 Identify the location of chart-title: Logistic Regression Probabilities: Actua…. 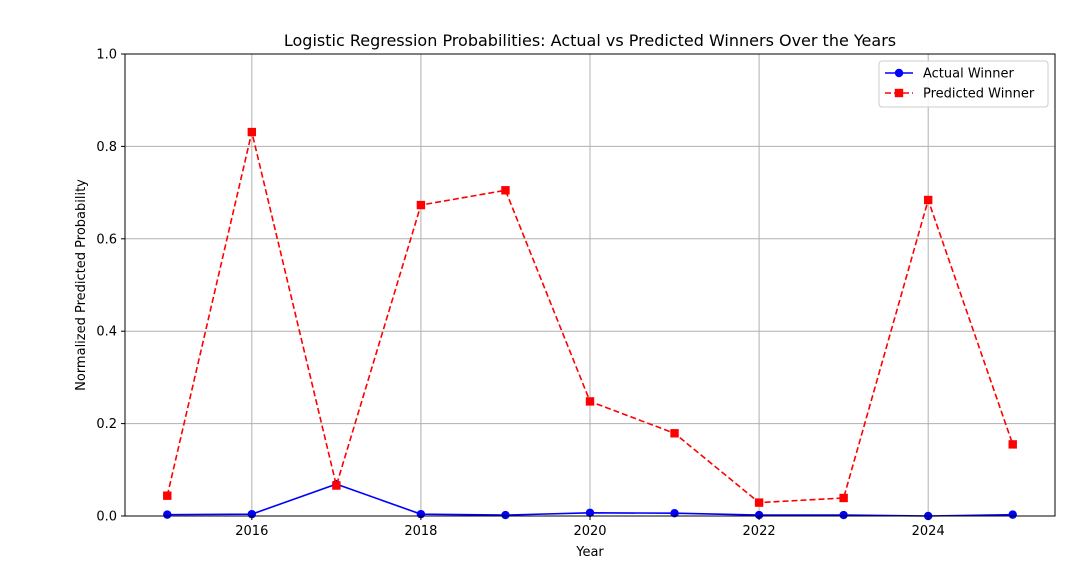
(590, 40).